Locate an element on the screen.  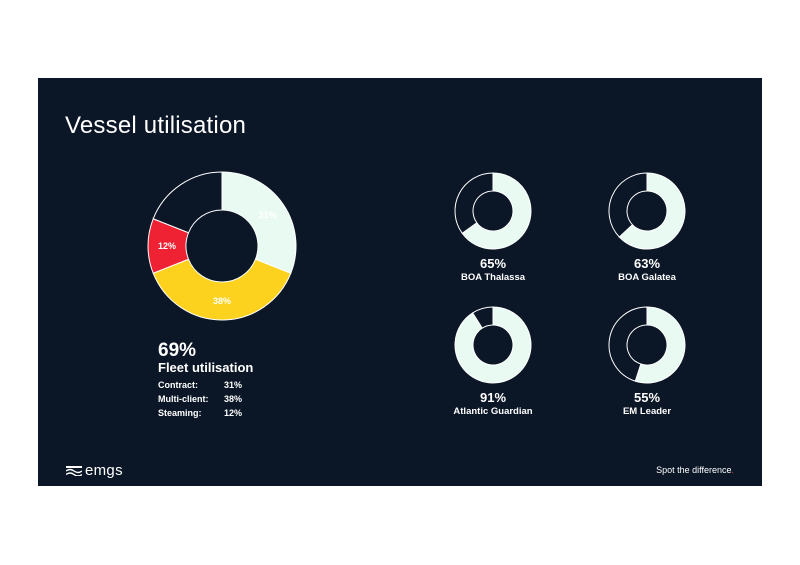
boa-galatea-donut-chart is located at coordinates (647, 211).